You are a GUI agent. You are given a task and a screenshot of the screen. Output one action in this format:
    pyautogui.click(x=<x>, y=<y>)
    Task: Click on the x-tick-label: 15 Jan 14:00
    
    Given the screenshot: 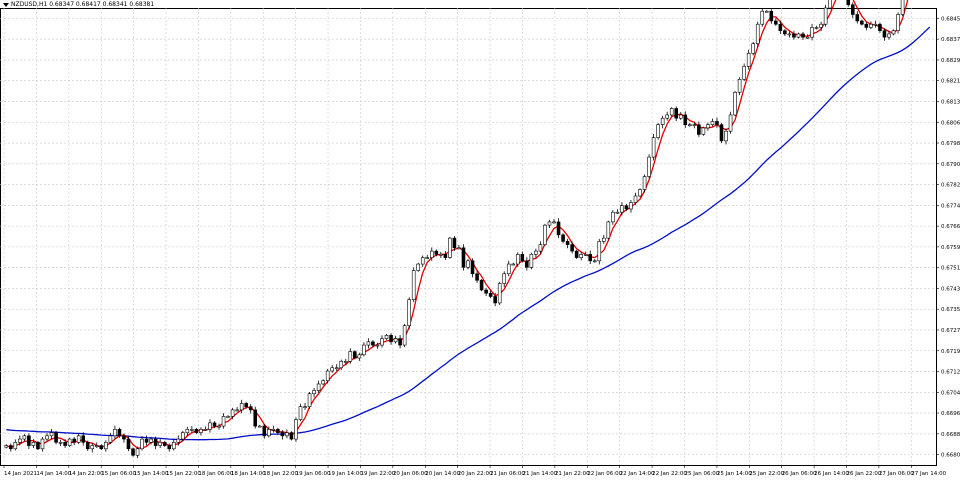 What is the action you would take?
    pyautogui.click(x=151, y=474)
    